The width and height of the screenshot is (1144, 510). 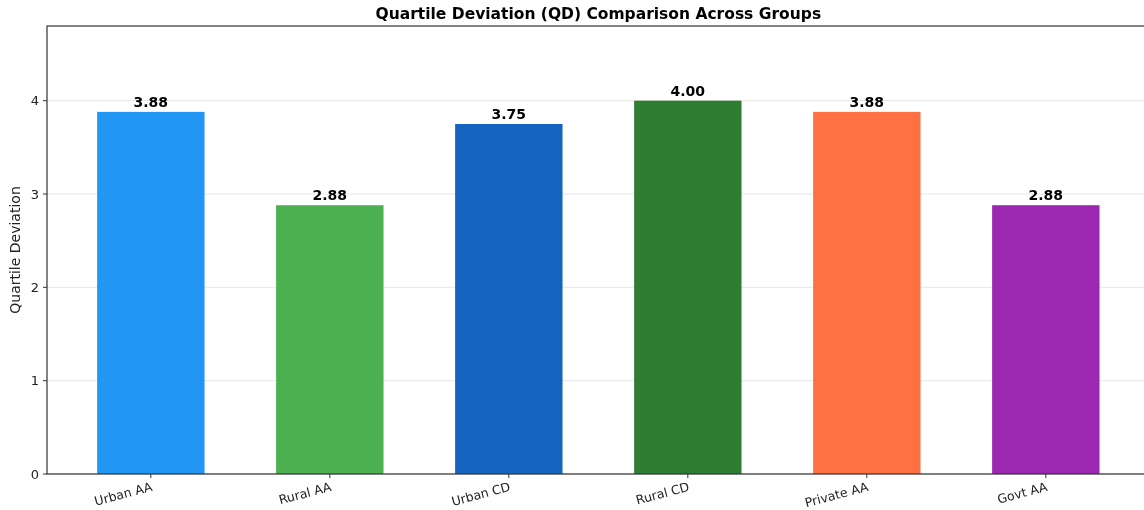 What do you see at coordinates (305, 493) in the screenshot?
I see `x-tick-label: Rural AA` at bounding box center [305, 493].